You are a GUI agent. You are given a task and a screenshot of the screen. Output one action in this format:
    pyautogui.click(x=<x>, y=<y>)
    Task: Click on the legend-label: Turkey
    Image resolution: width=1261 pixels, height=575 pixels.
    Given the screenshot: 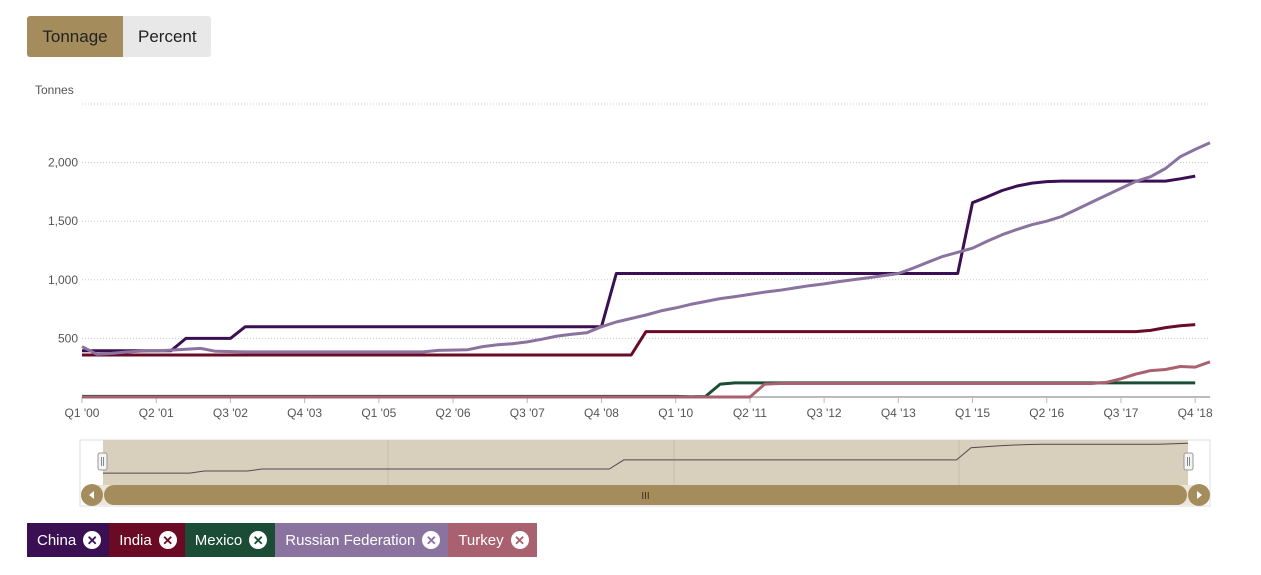 What is the action you would take?
    pyautogui.click(x=481, y=540)
    